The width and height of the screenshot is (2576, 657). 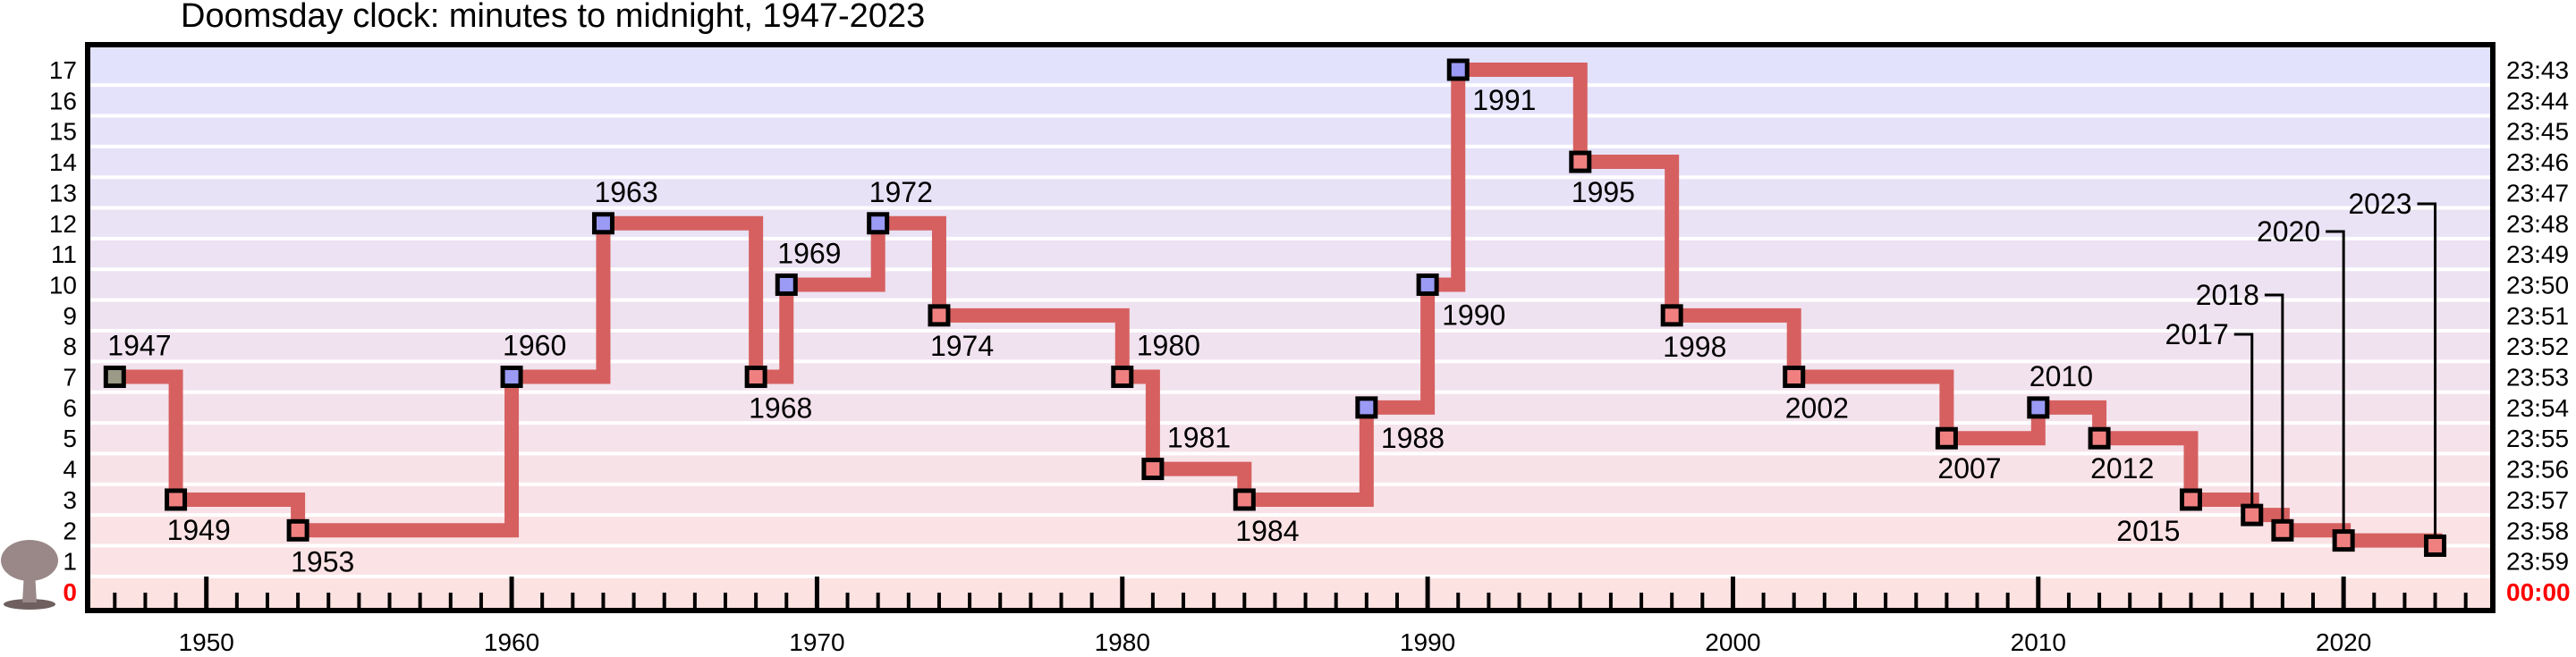 What do you see at coordinates (625, 192) in the screenshot?
I see `data-point-label: 1963` at bounding box center [625, 192].